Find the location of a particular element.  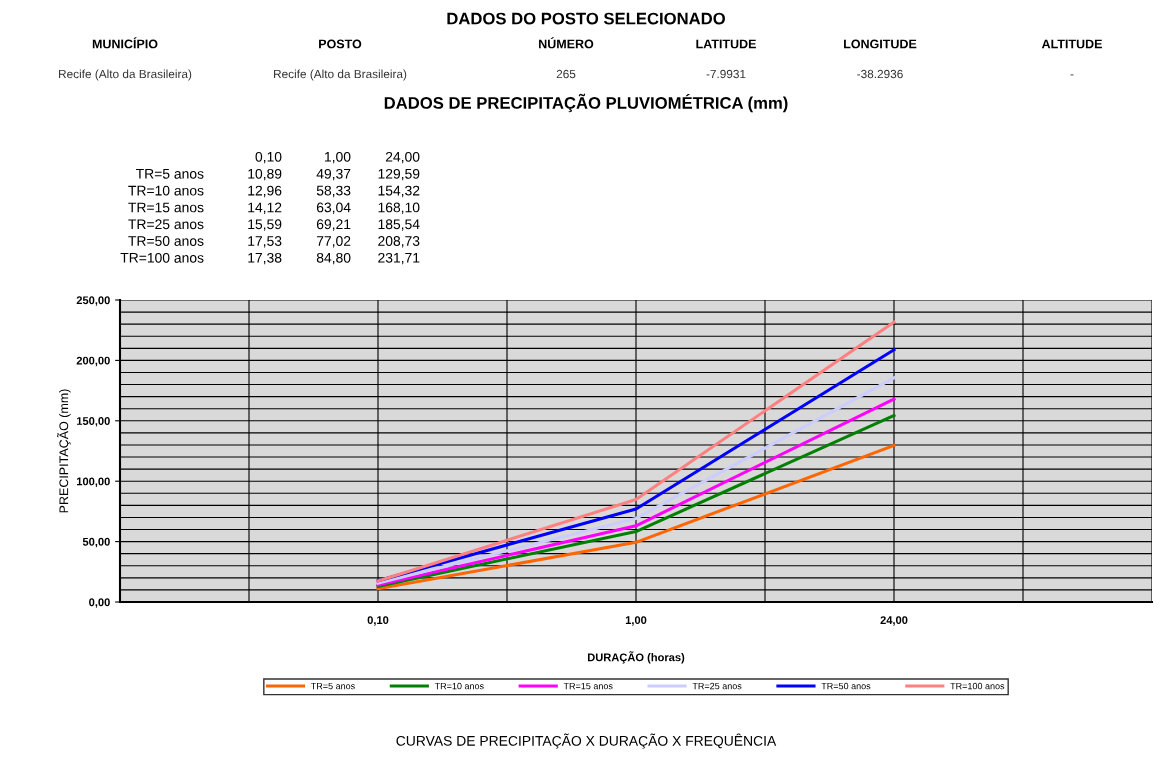

text: 154,32 is located at coordinates (399, 191).